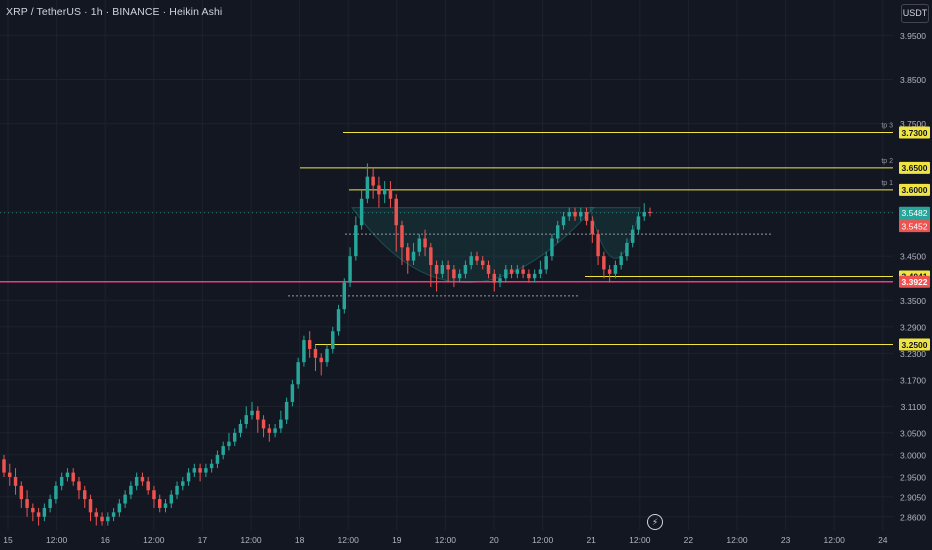 The width and height of the screenshot is (932, 550). Describe the element at coordinates (913, 380) in the screenshot. I see `y-tick-label: 3.1700` at that location.